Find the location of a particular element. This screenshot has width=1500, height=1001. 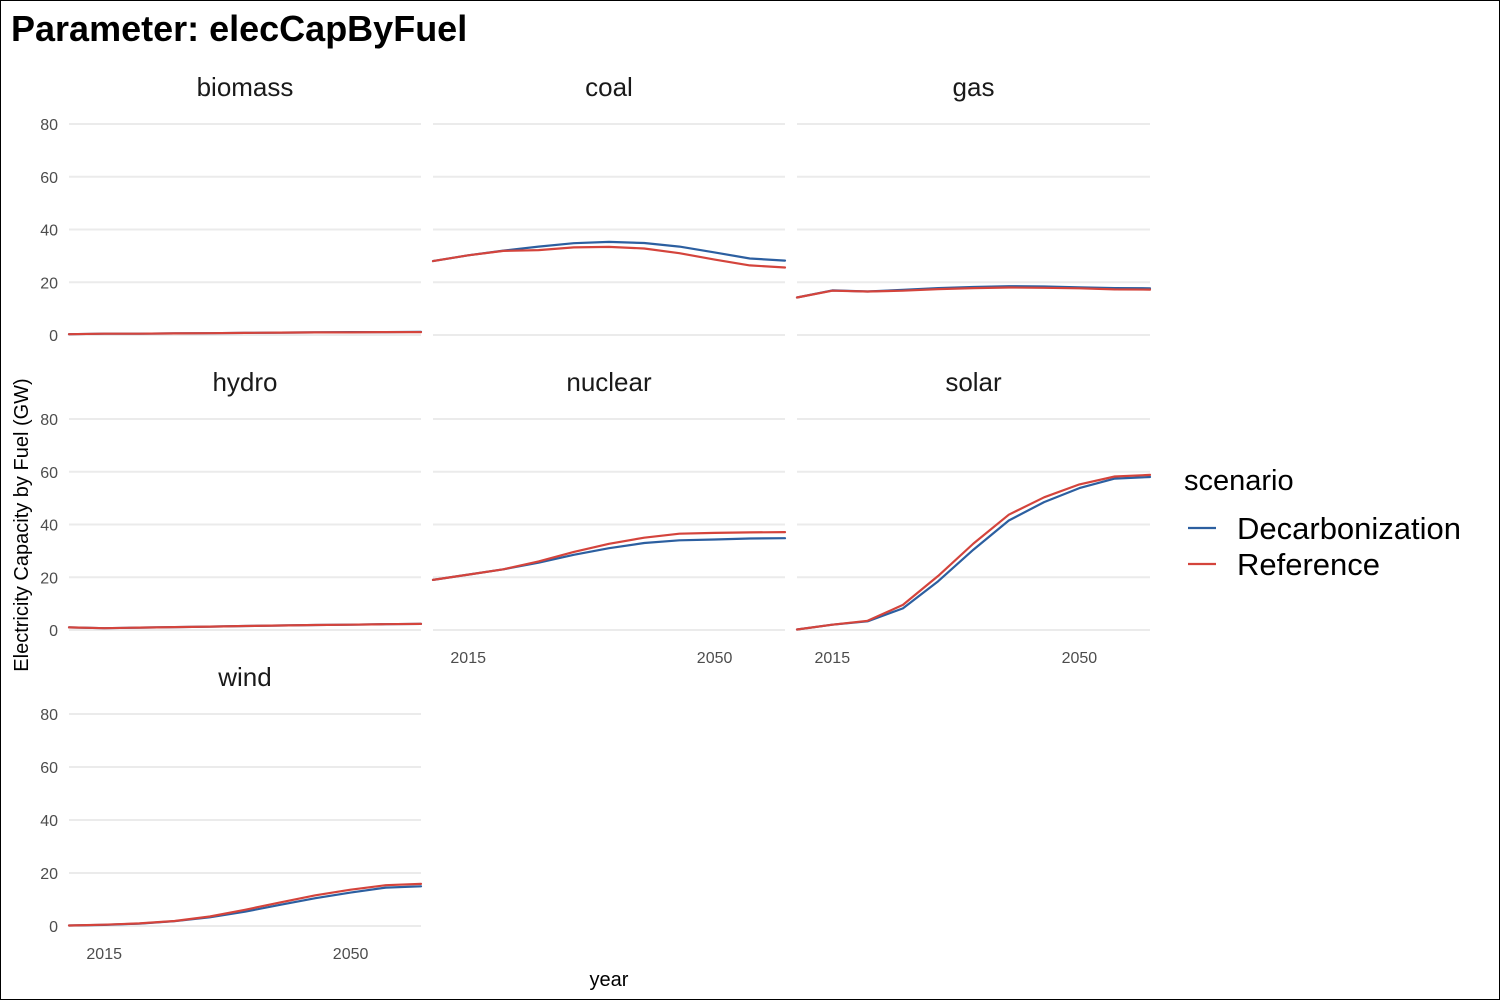

facet-wind: wind is located at coordinates (245, 794).